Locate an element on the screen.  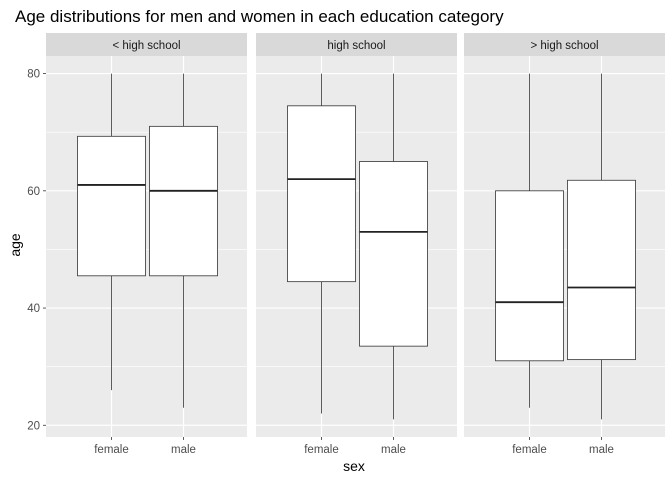
strip-label: < high school is located at coordinates (146, 46).